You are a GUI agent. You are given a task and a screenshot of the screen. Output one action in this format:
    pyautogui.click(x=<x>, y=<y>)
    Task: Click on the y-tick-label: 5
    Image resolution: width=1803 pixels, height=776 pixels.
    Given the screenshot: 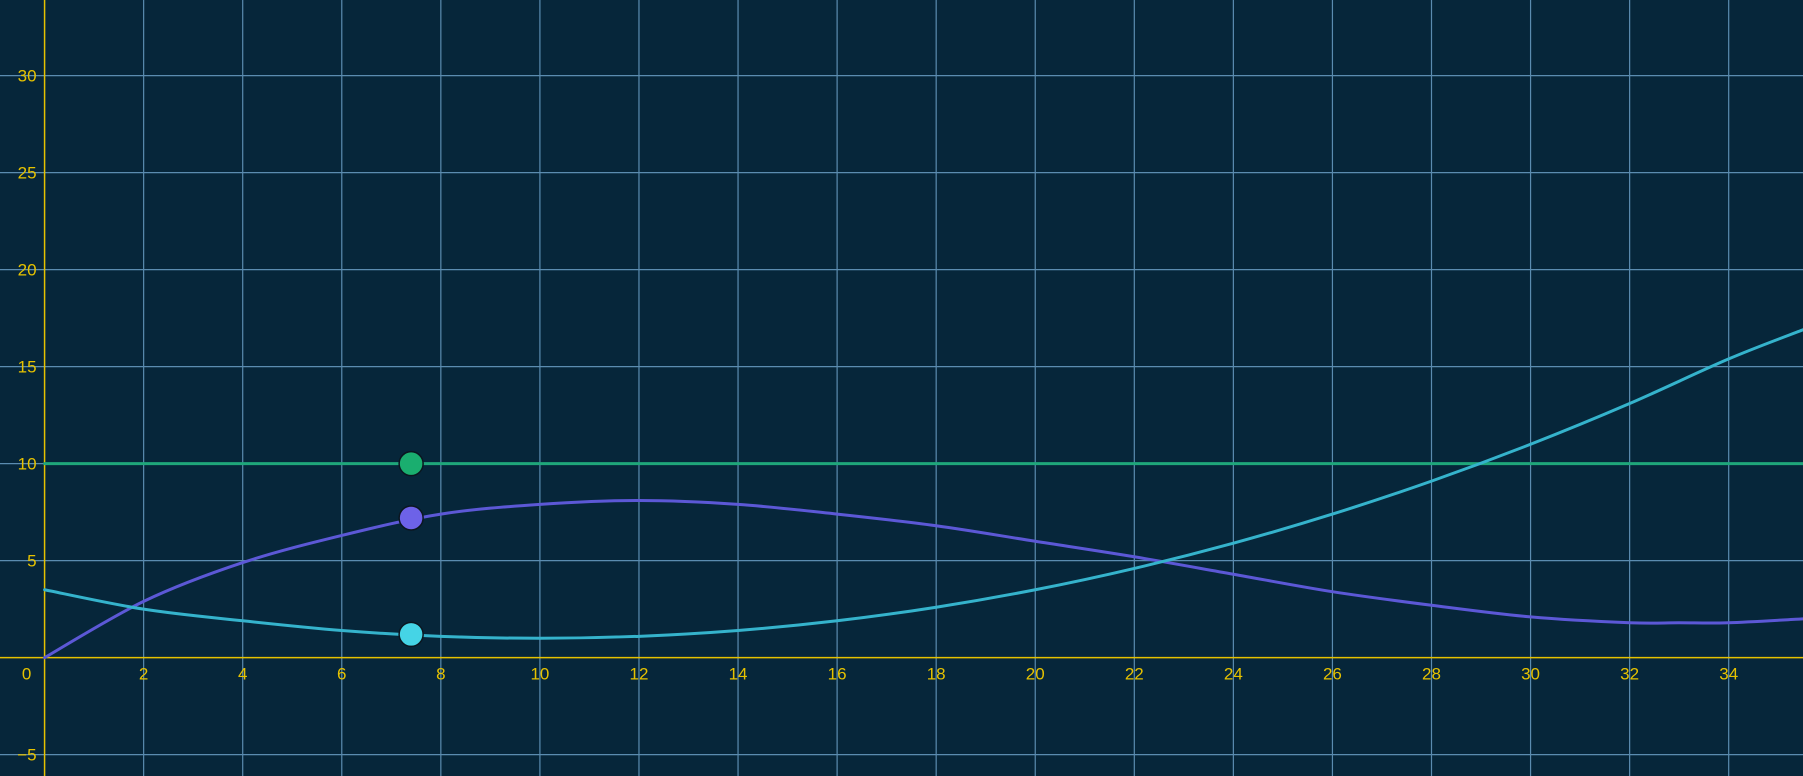 What is the action you would take?
    pyautogui.click(x=31, y=561)
    